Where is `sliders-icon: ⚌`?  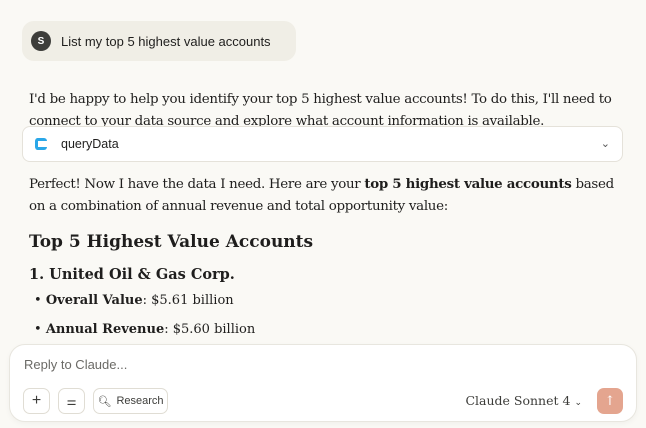
sliders-icon: ⚌ is located at coordinates (71, 401).